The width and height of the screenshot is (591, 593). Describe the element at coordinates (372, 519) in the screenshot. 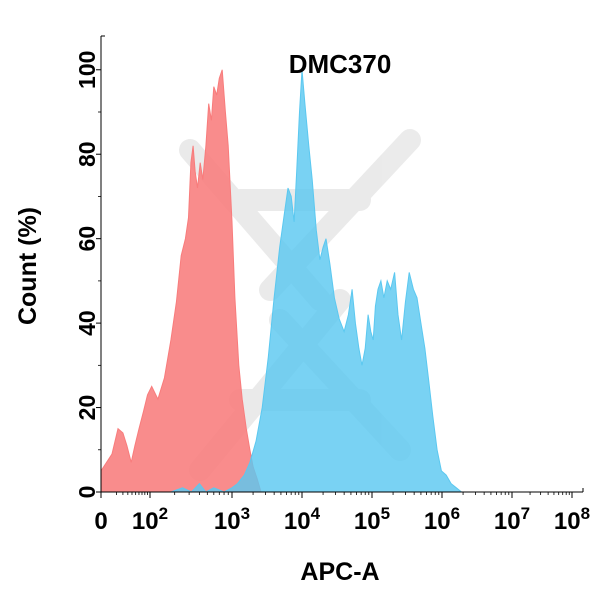

I see `x-tick-label: 10⁵` at that location.